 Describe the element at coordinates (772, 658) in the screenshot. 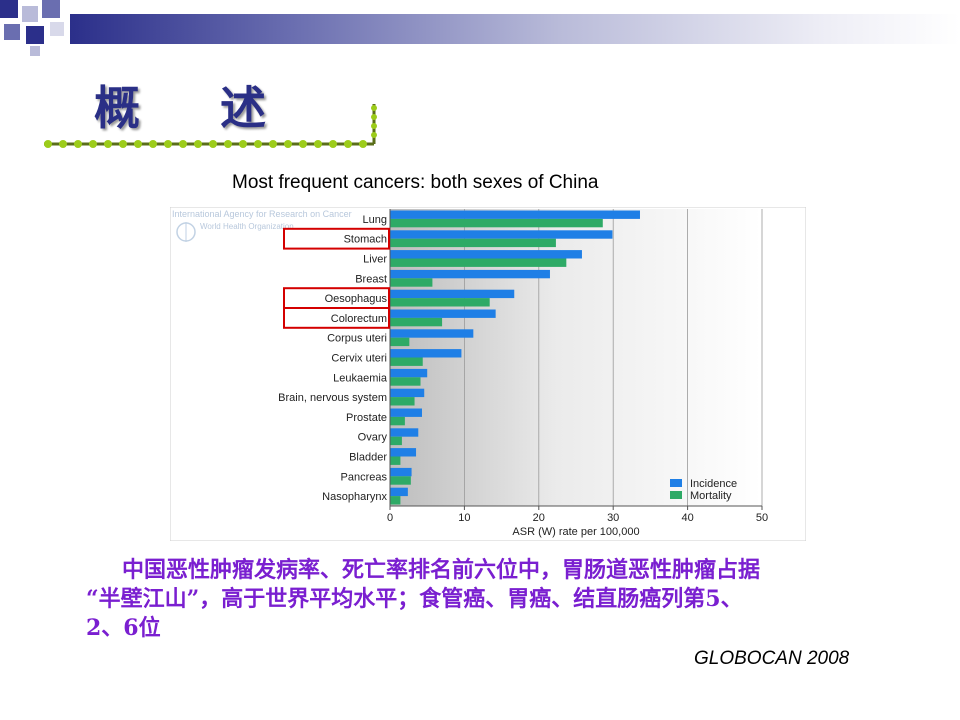

I see `source-credit: GLOBOCAN 2008` at that location.